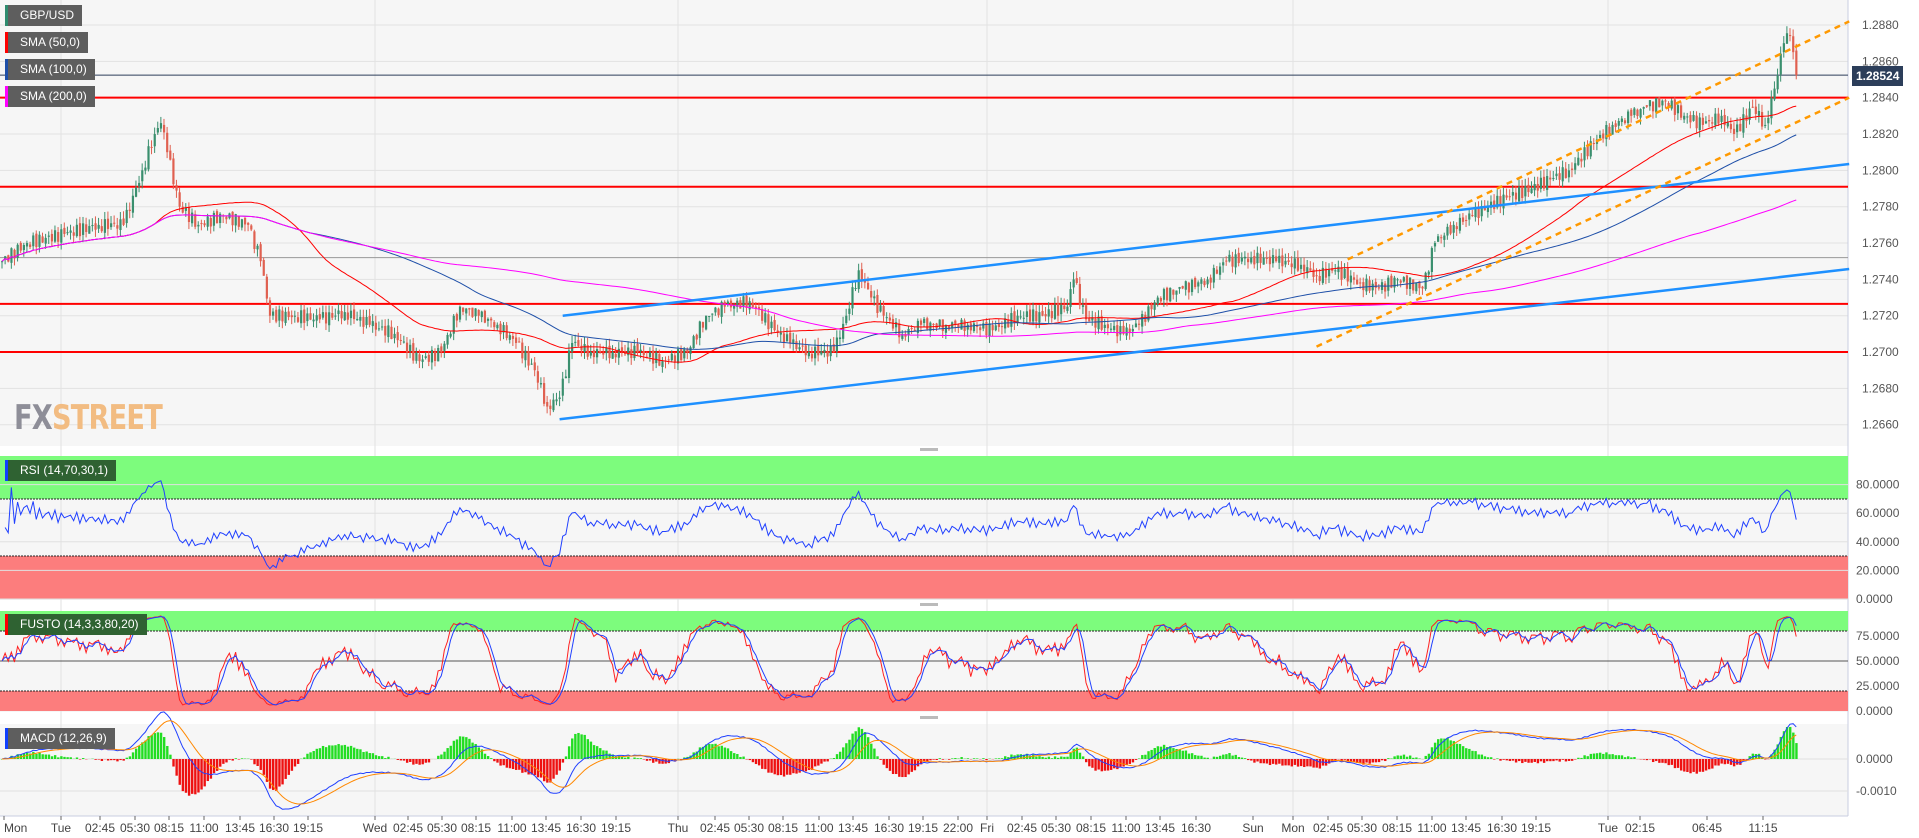 This screenshot has width=1919, height=838. Describe the element at coordinates (60, 738) in the screenshot. I see `macd-label: MACD (12,26,9)` at that location.